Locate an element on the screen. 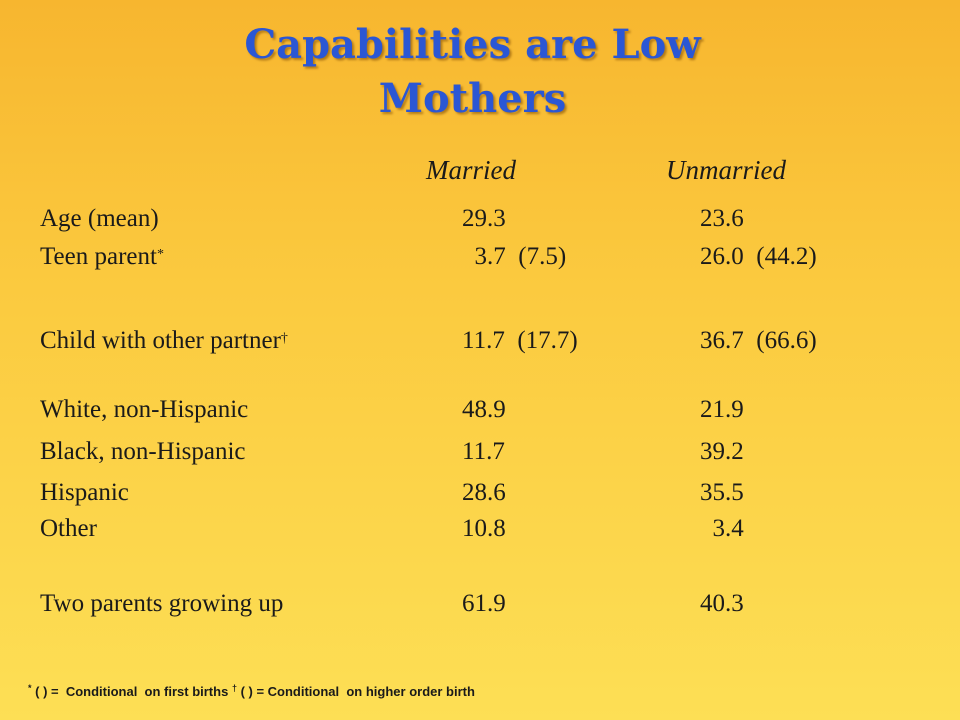 This screenshot has width=960, height=720. row-label-black: Black, non-Hispanic is located at coordinates (143, 451).